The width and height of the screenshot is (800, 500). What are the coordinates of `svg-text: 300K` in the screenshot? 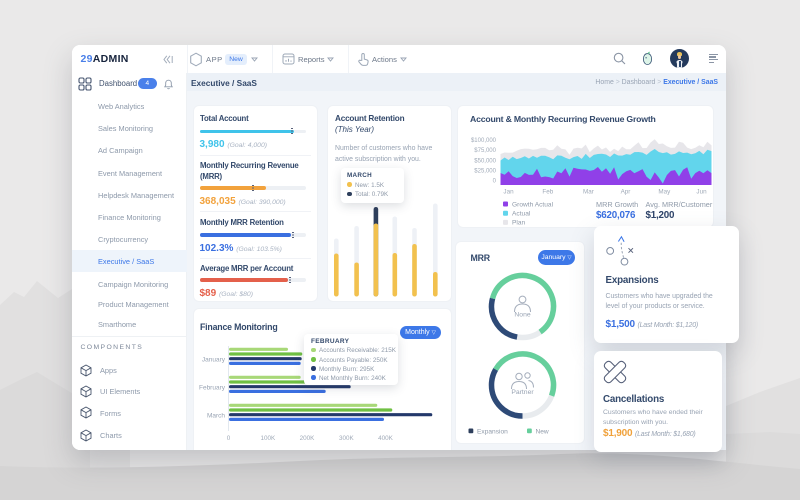 It's located at (347, 438).